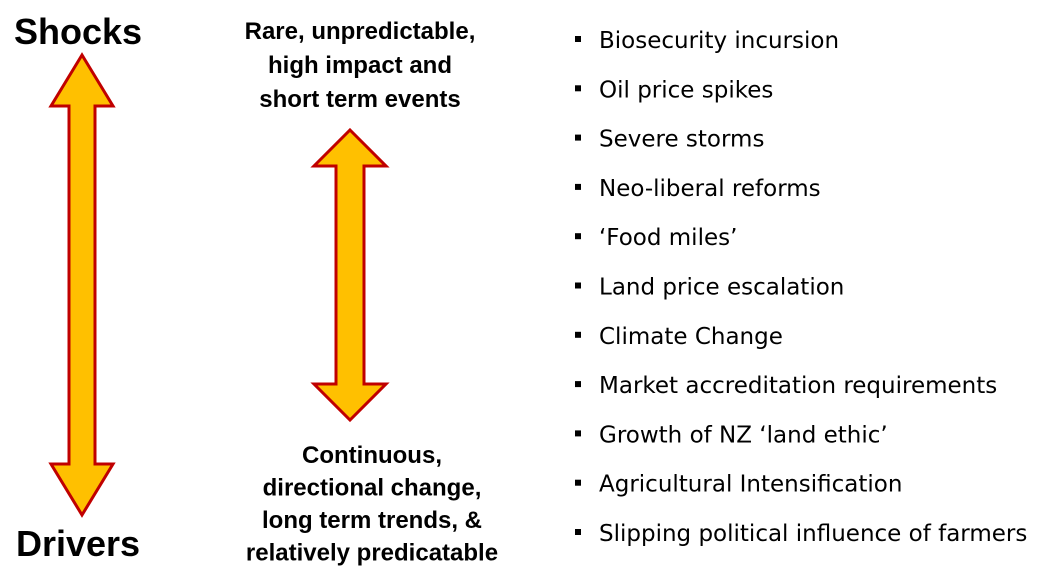 This screenshot has height=568, width=1056. I want to click on list-item: Neo-liberal reforms, so click(710, 189).